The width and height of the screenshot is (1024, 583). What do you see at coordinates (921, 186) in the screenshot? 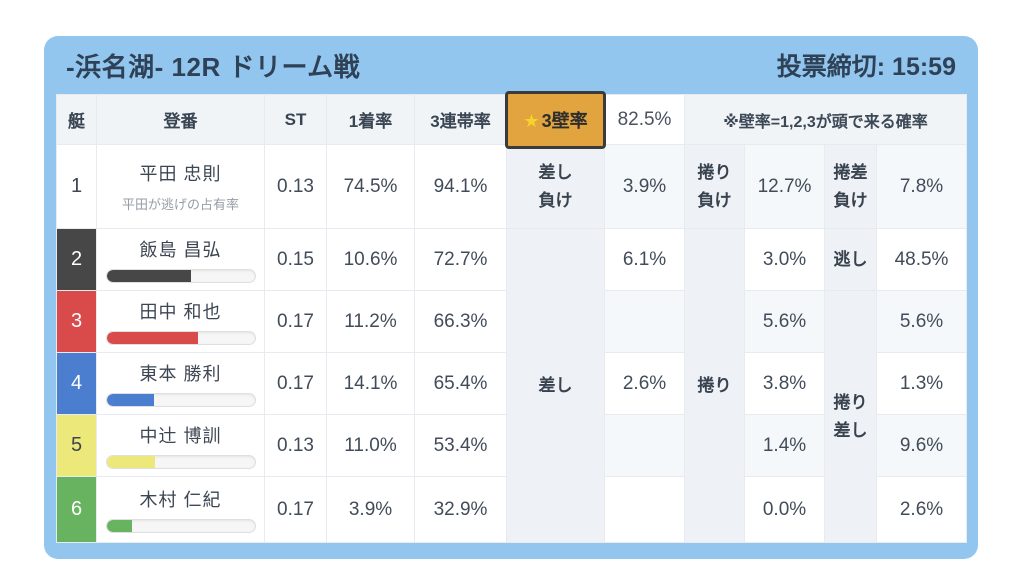
I see `tactic-value: 7.8%` at bounding box center [921, 186].